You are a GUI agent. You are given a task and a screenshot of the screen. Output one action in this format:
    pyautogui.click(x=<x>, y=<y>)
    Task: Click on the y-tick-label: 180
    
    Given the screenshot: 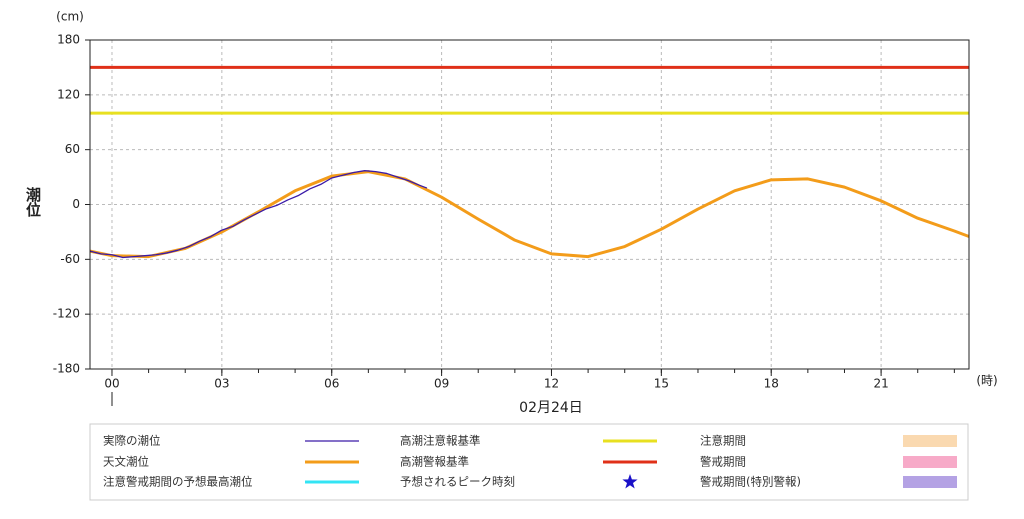 What is the action you would take?
    pyautogui.click(x=68, y=40)
    